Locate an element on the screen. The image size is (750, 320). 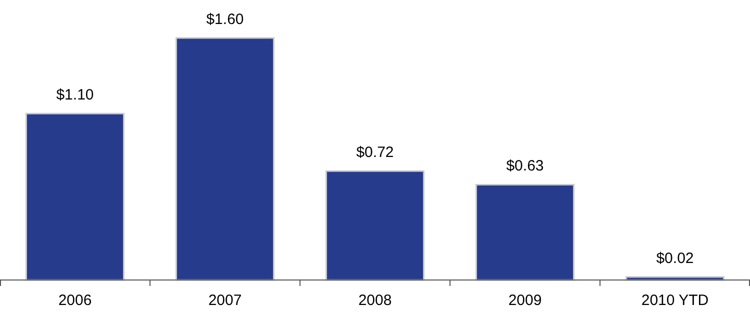
x-tick-label: 2008 is located at coordinates (375, 300).